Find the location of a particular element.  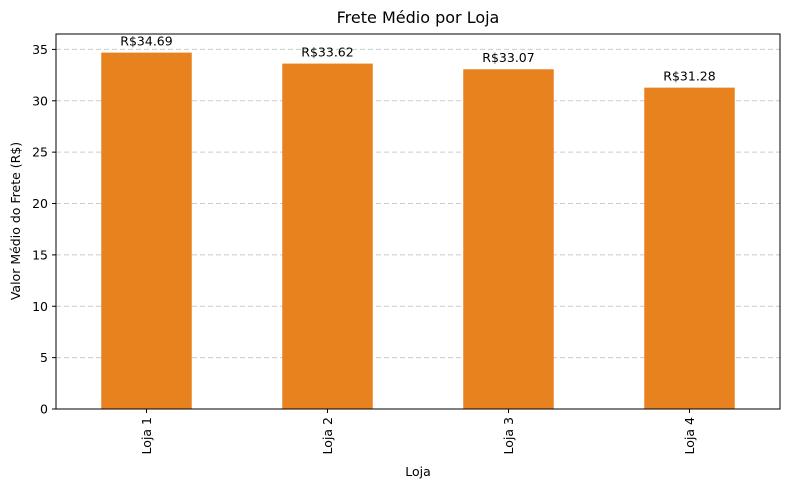

data-labels: R$34.69 R$33.62 R$33.07 R$31.28 is located at coordinates (417, 59).